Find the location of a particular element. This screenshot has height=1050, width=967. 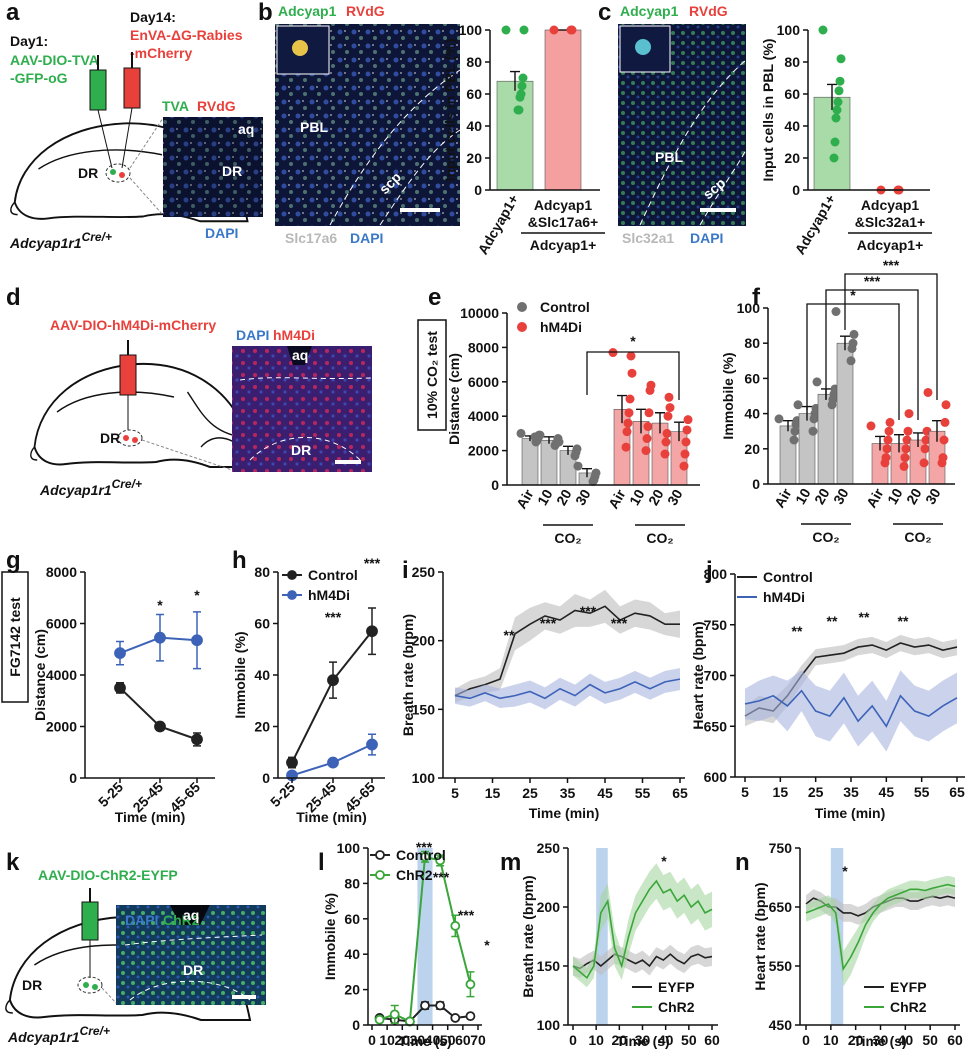

panel-letter: d is located at coordinates (13, 297).